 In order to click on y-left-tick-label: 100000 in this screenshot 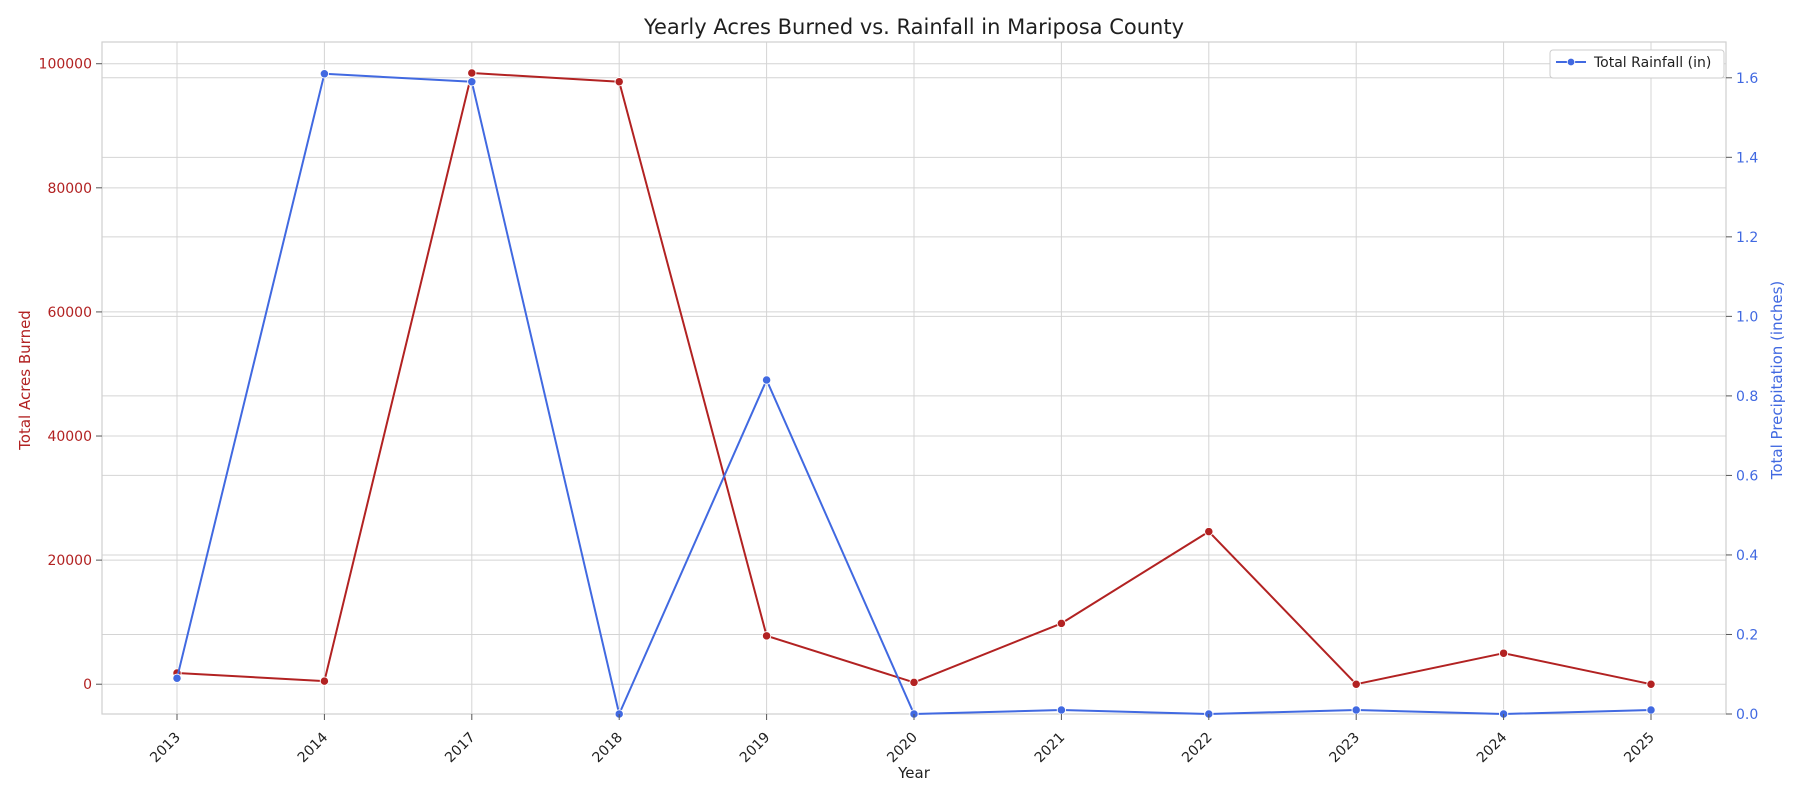, I will do `click(65, 65)`.